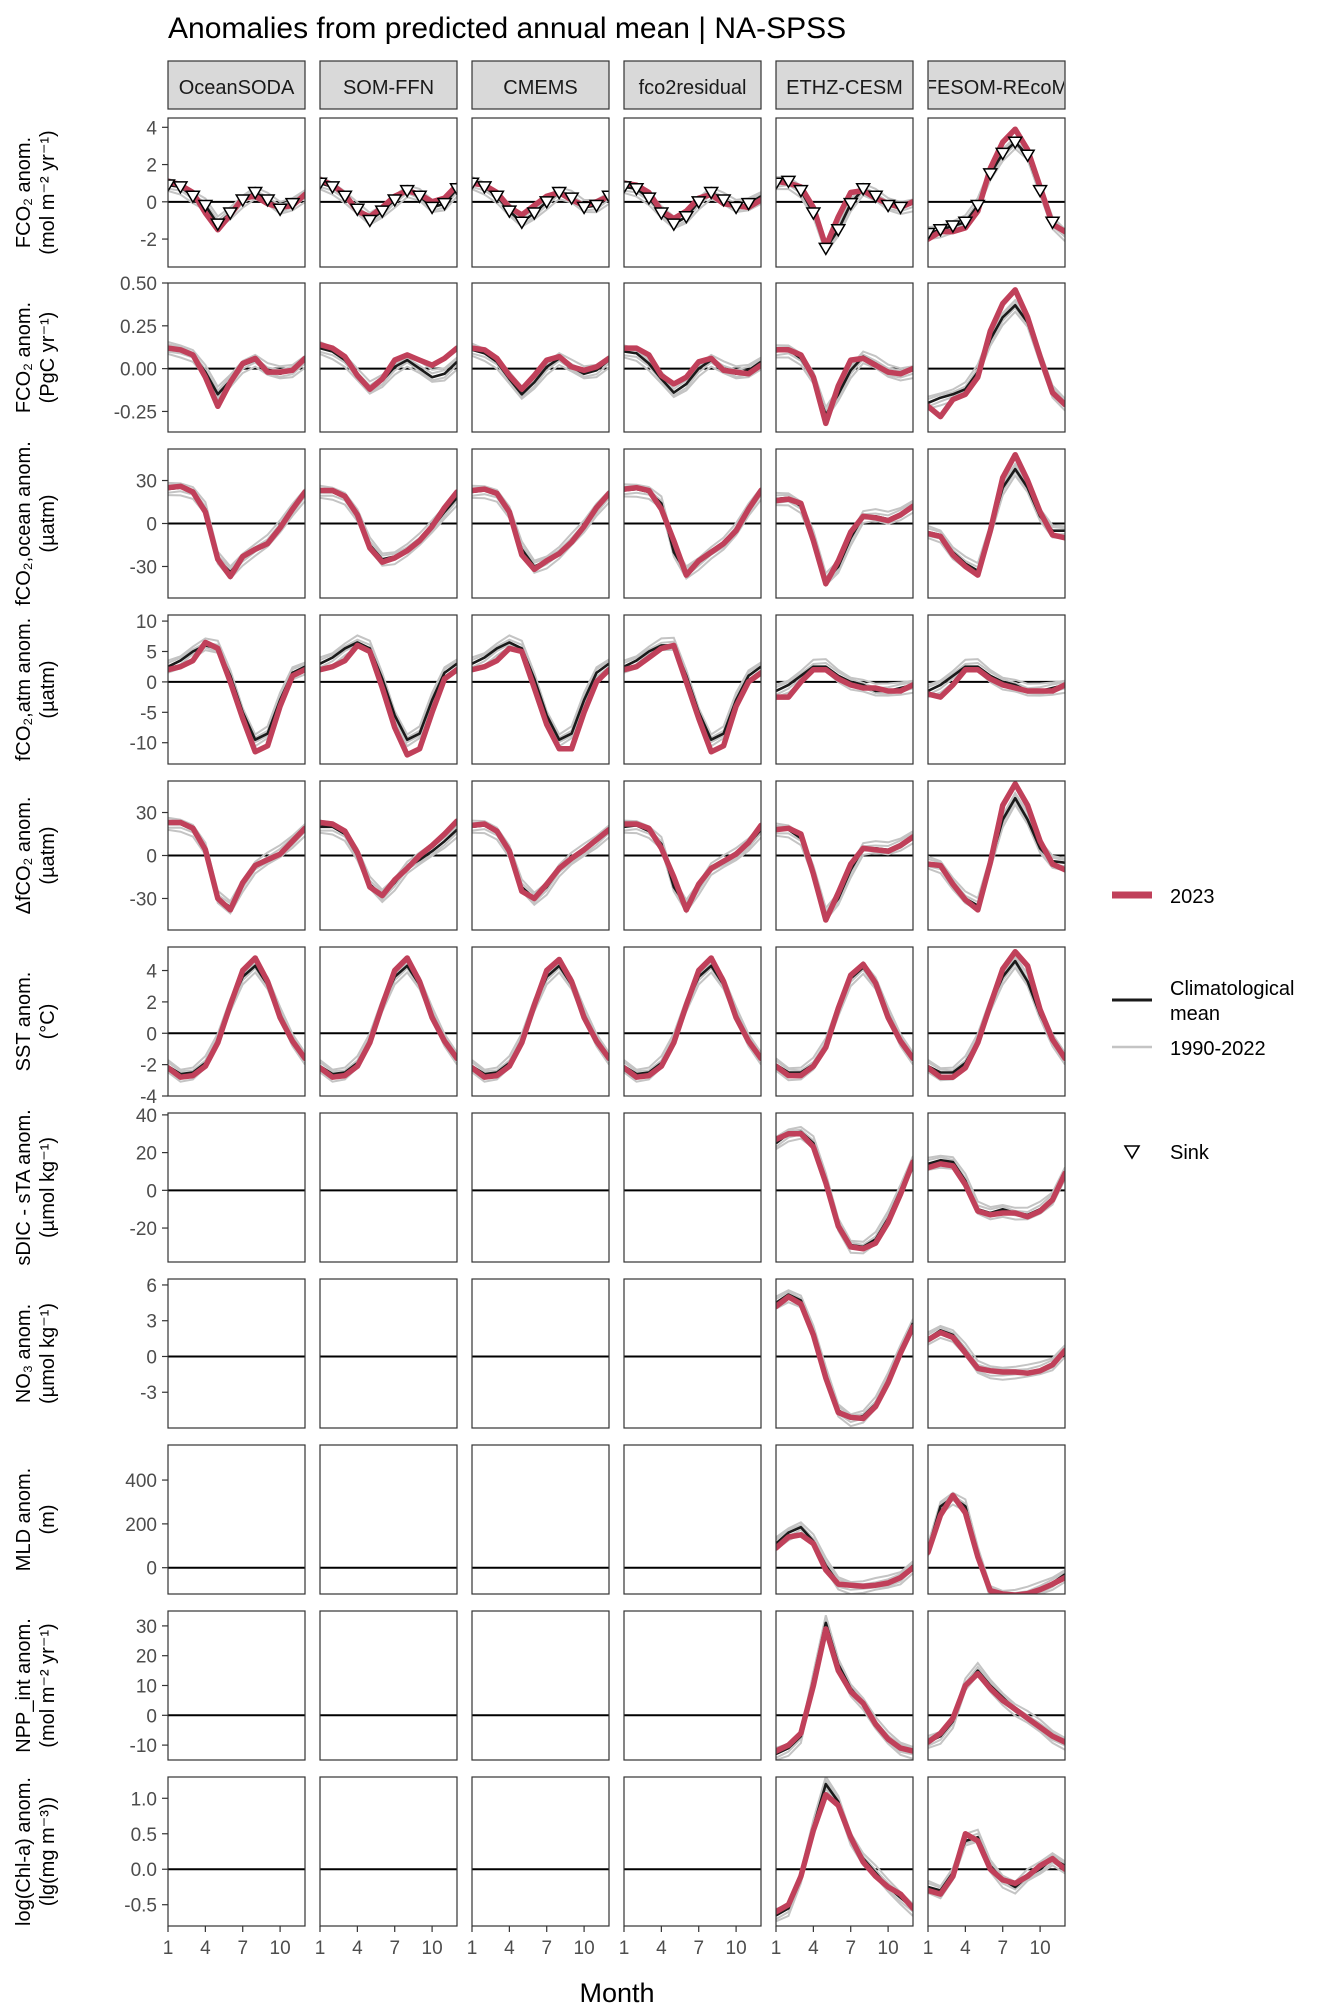  What do you see at coordinates (996, 192) in the screenshot?
I see `panel-r1-fesom-recom` at bounding box center [996, 192].